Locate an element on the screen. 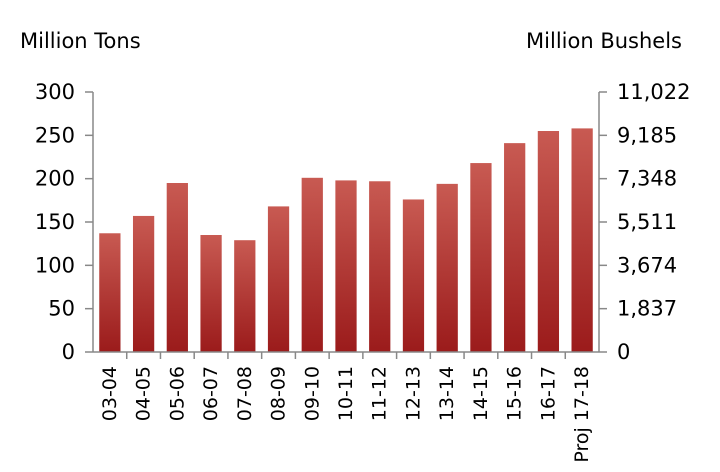 This screenshot has width=720, height=472. category-label: 13-14 is located at coordinates (447, 393).